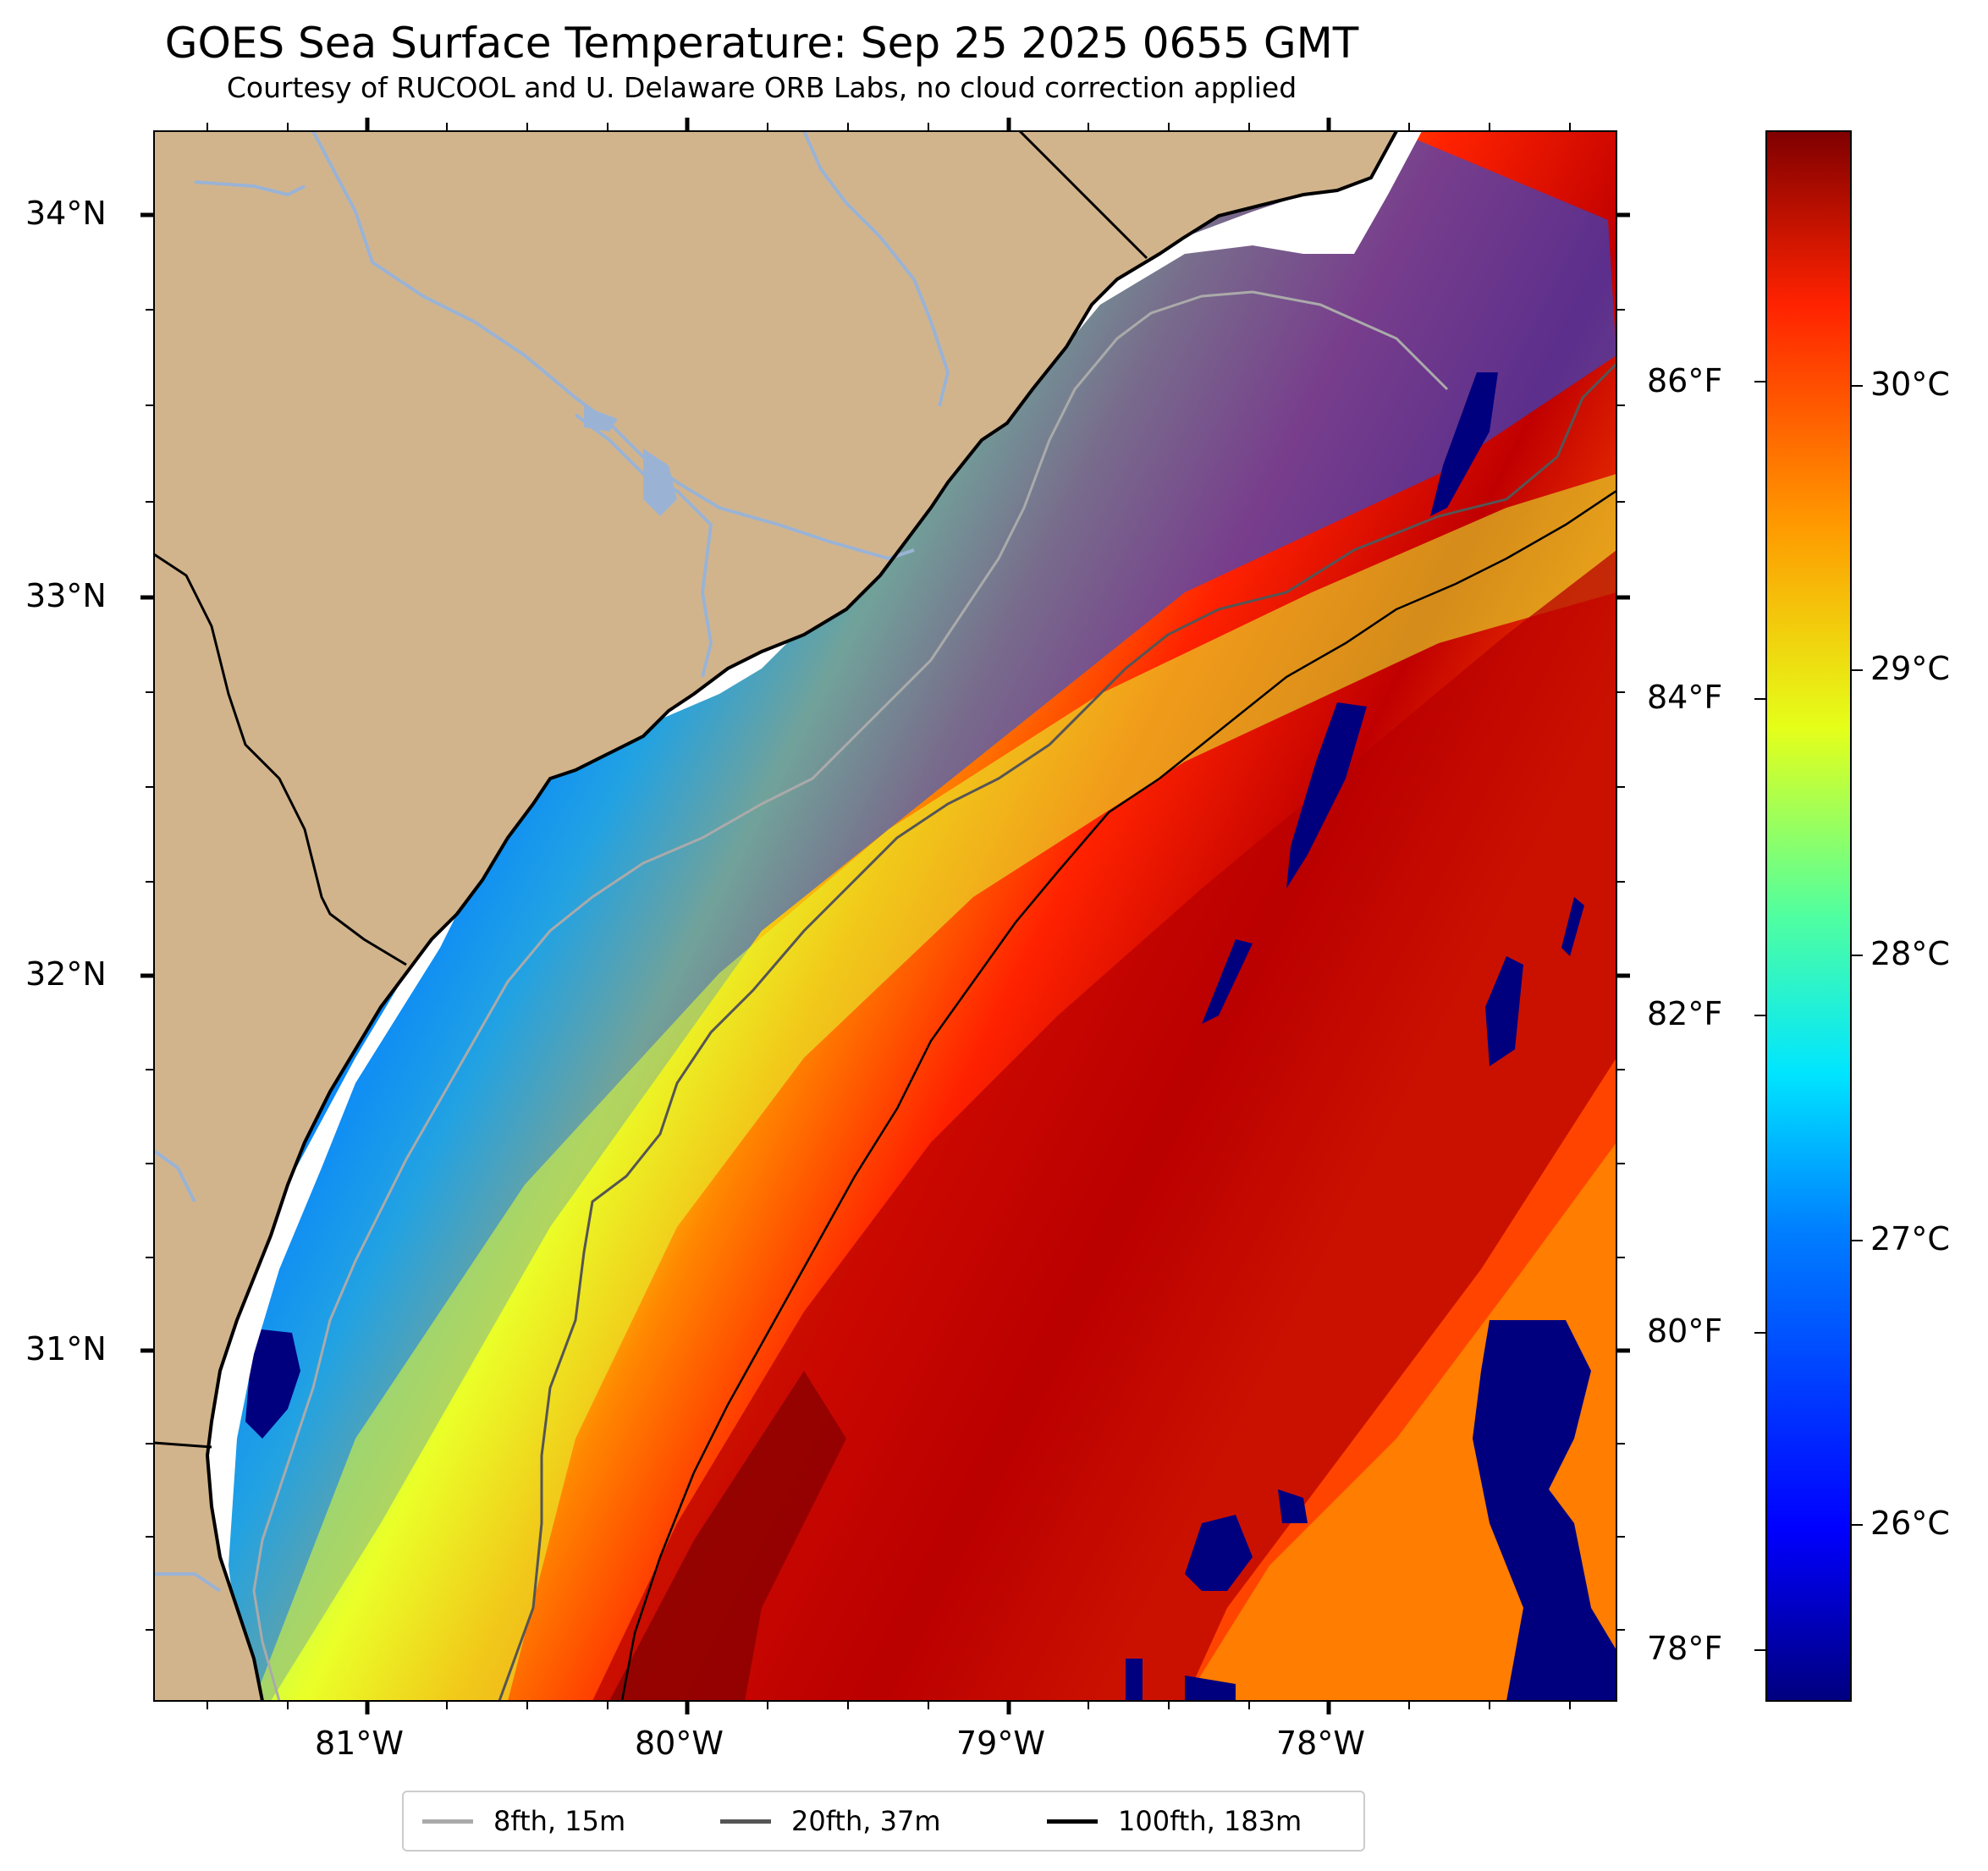 The width and height of the screenshot is (1988, 1871). Describe the element at coordinates (660, 482) in the screenshot. I see `lake-marion` at that location.